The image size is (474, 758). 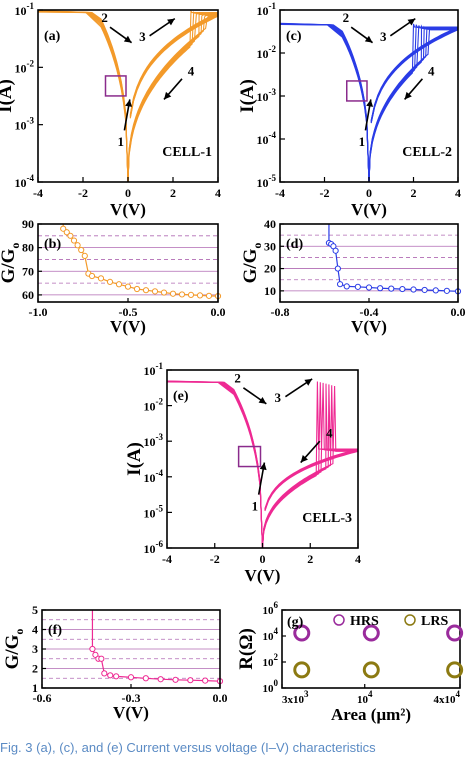 I want to click on sweep-arrow-4-head, so click(x=408, y=95).